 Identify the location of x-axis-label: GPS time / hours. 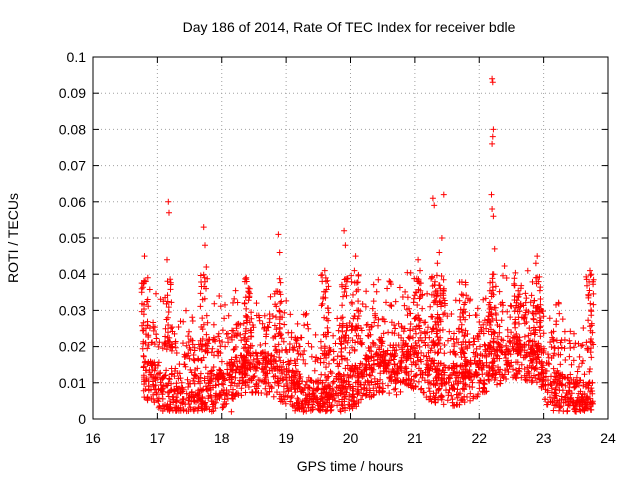
(350, 466).